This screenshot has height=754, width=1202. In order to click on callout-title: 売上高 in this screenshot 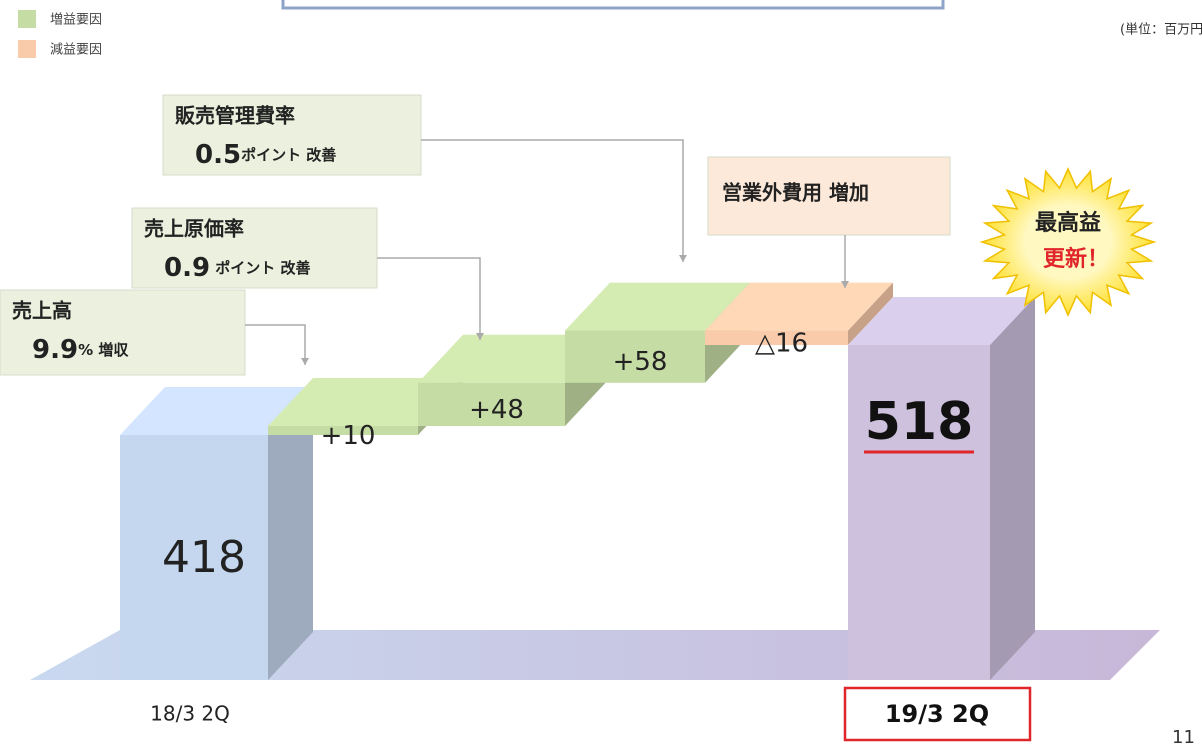, I will do `click(42, 311)`.